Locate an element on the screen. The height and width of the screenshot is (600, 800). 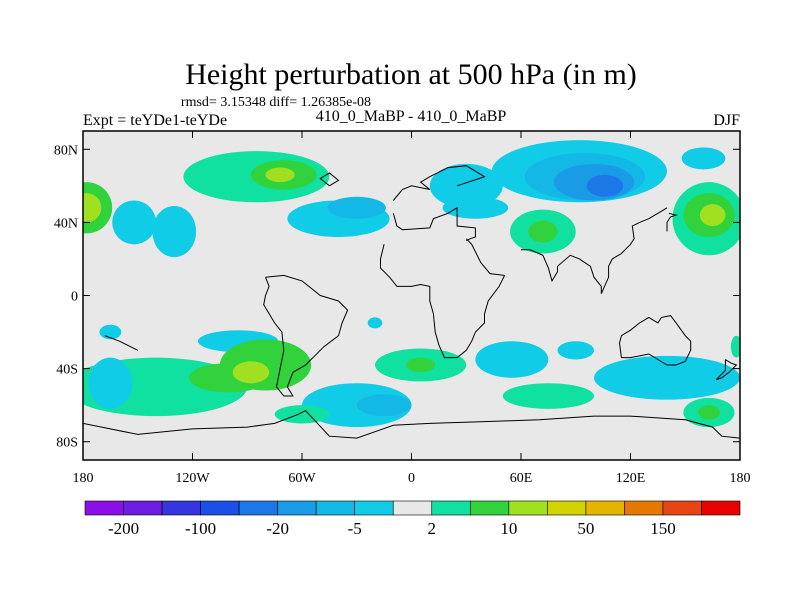
colorbar-labels: -200 -100 -20 -5 2 10 50 150 is located at coordinates (392, 528).